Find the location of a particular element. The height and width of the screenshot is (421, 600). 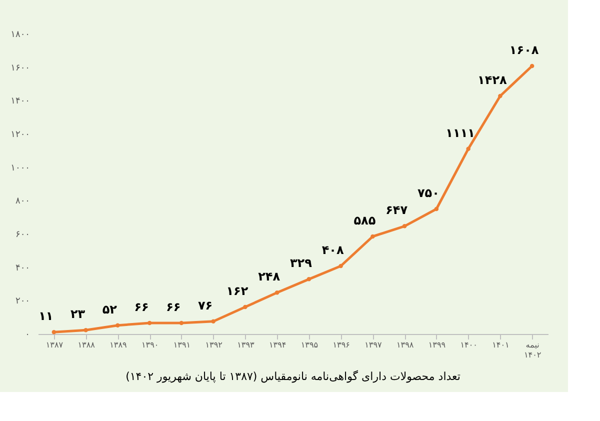

x-tick-label: ۱۳۹۷ is located at coordinates (373, 345).